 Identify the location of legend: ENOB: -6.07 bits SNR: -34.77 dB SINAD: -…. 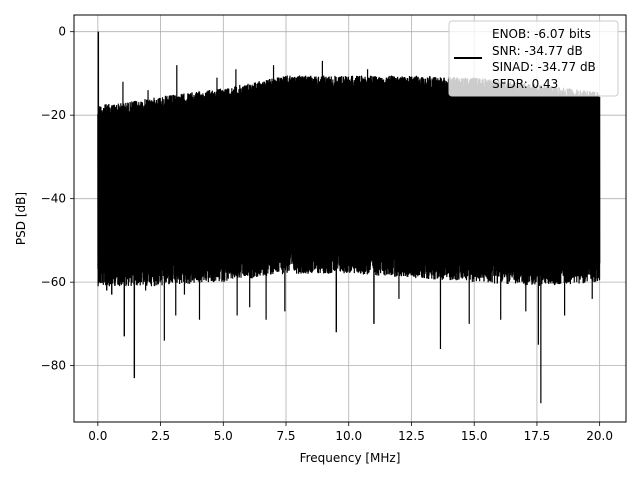
(533, 58).